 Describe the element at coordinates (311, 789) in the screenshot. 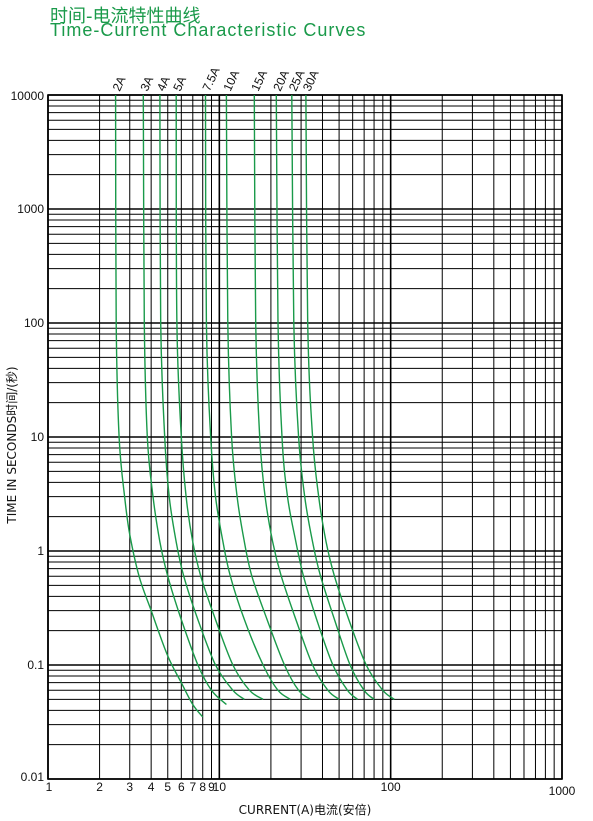

I see `x-tick-labels: 1 2 3 4 5 6 7 8 910 100 1000` at that location.